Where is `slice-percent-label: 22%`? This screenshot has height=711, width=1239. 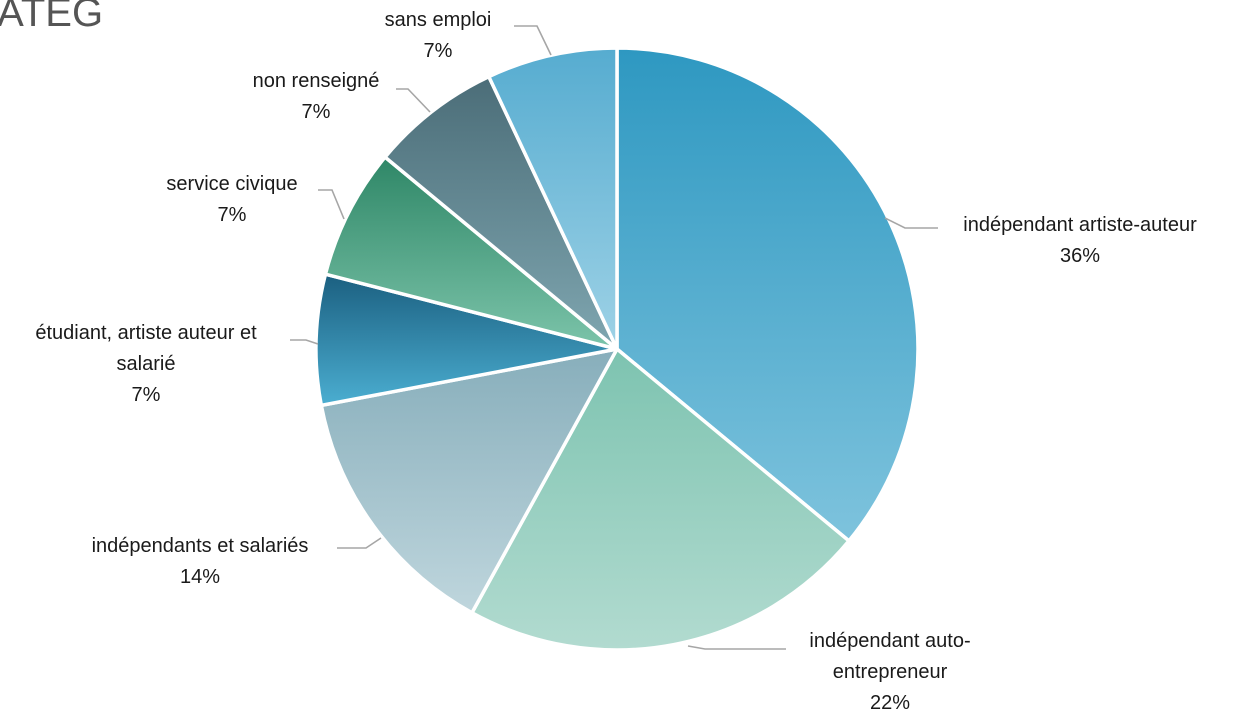 slice-percent-label: 22% is located at coordinates (890, 701).